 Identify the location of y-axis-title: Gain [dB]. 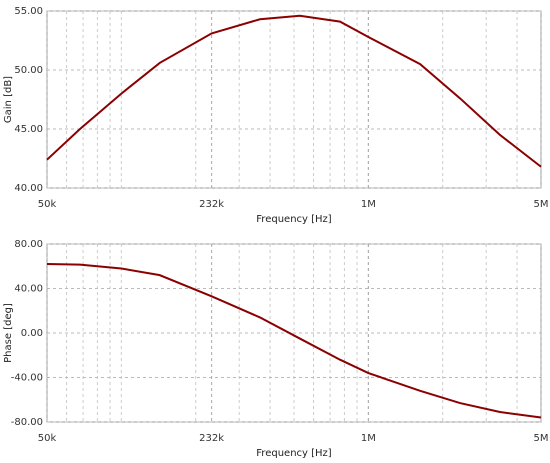
(8, 99).